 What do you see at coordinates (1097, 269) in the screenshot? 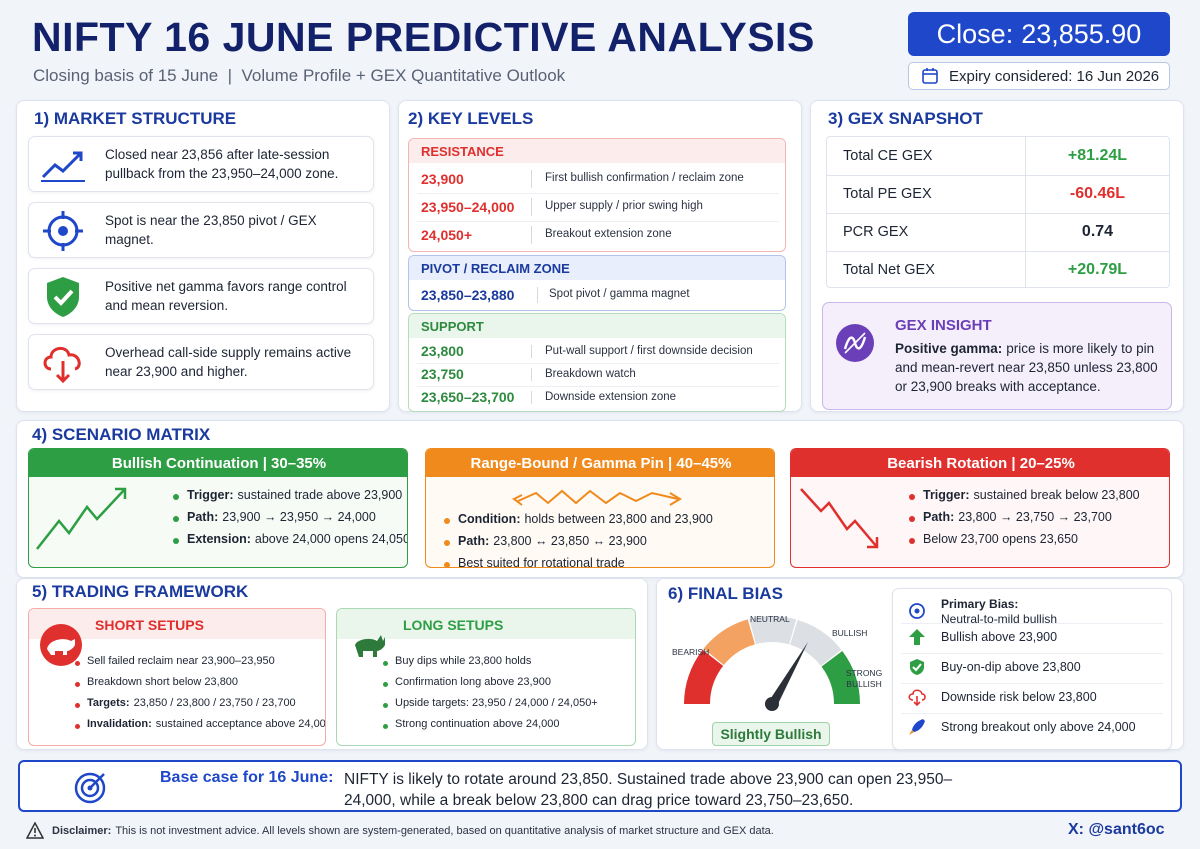
I see `gex-value: +20.79L` at bounding box center [1097, 269].